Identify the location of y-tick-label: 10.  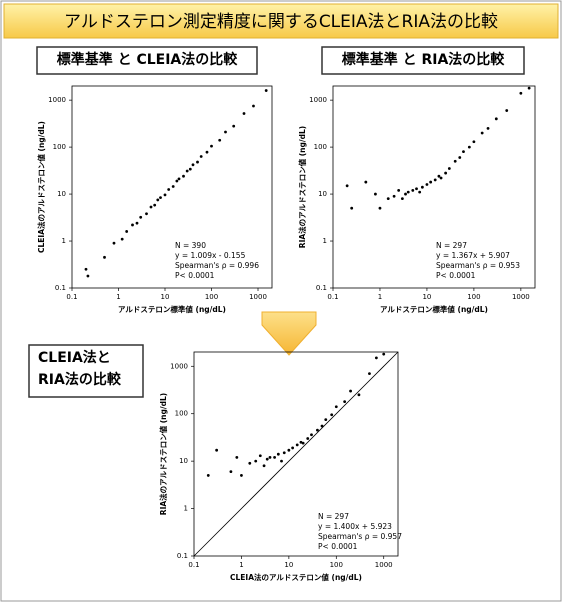
(322, 194).